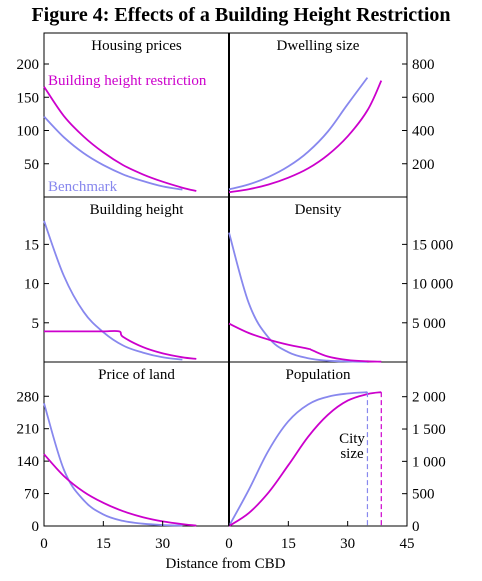 This screenshot has height=581, width=482. What do you see at coordinates (28, 98) in the screenshot?
I see `y-tick-label: 150` at bounding box center [28, 98].